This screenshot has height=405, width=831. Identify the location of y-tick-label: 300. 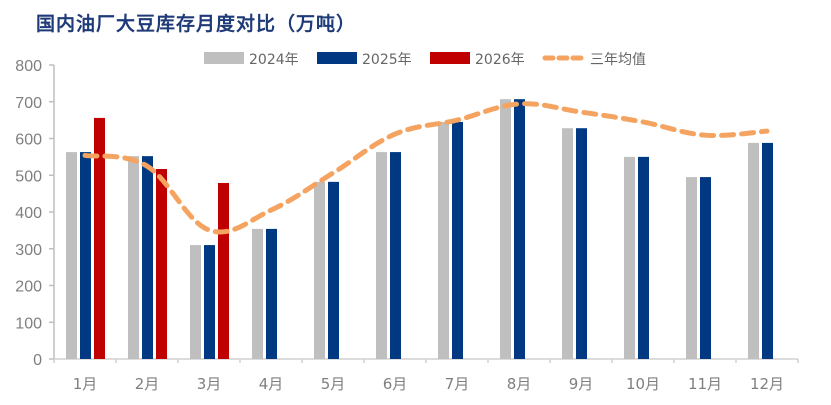
(28, 250).